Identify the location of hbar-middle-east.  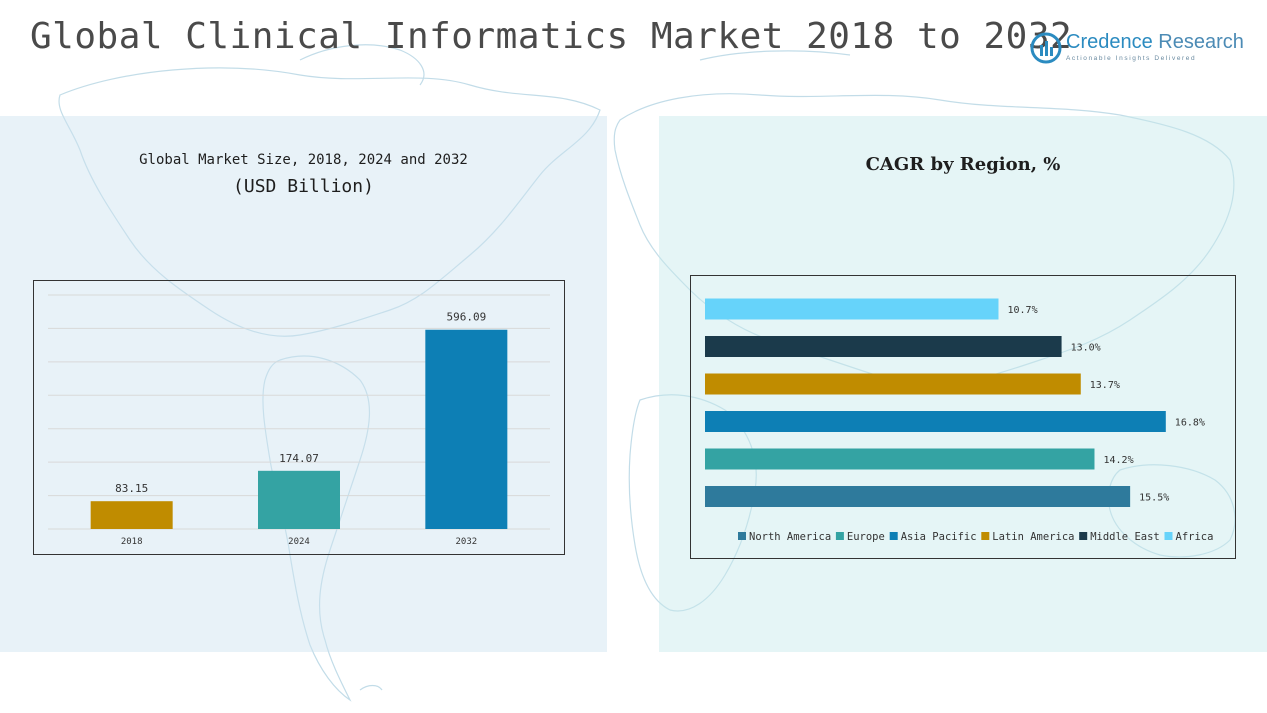
(883, 346).